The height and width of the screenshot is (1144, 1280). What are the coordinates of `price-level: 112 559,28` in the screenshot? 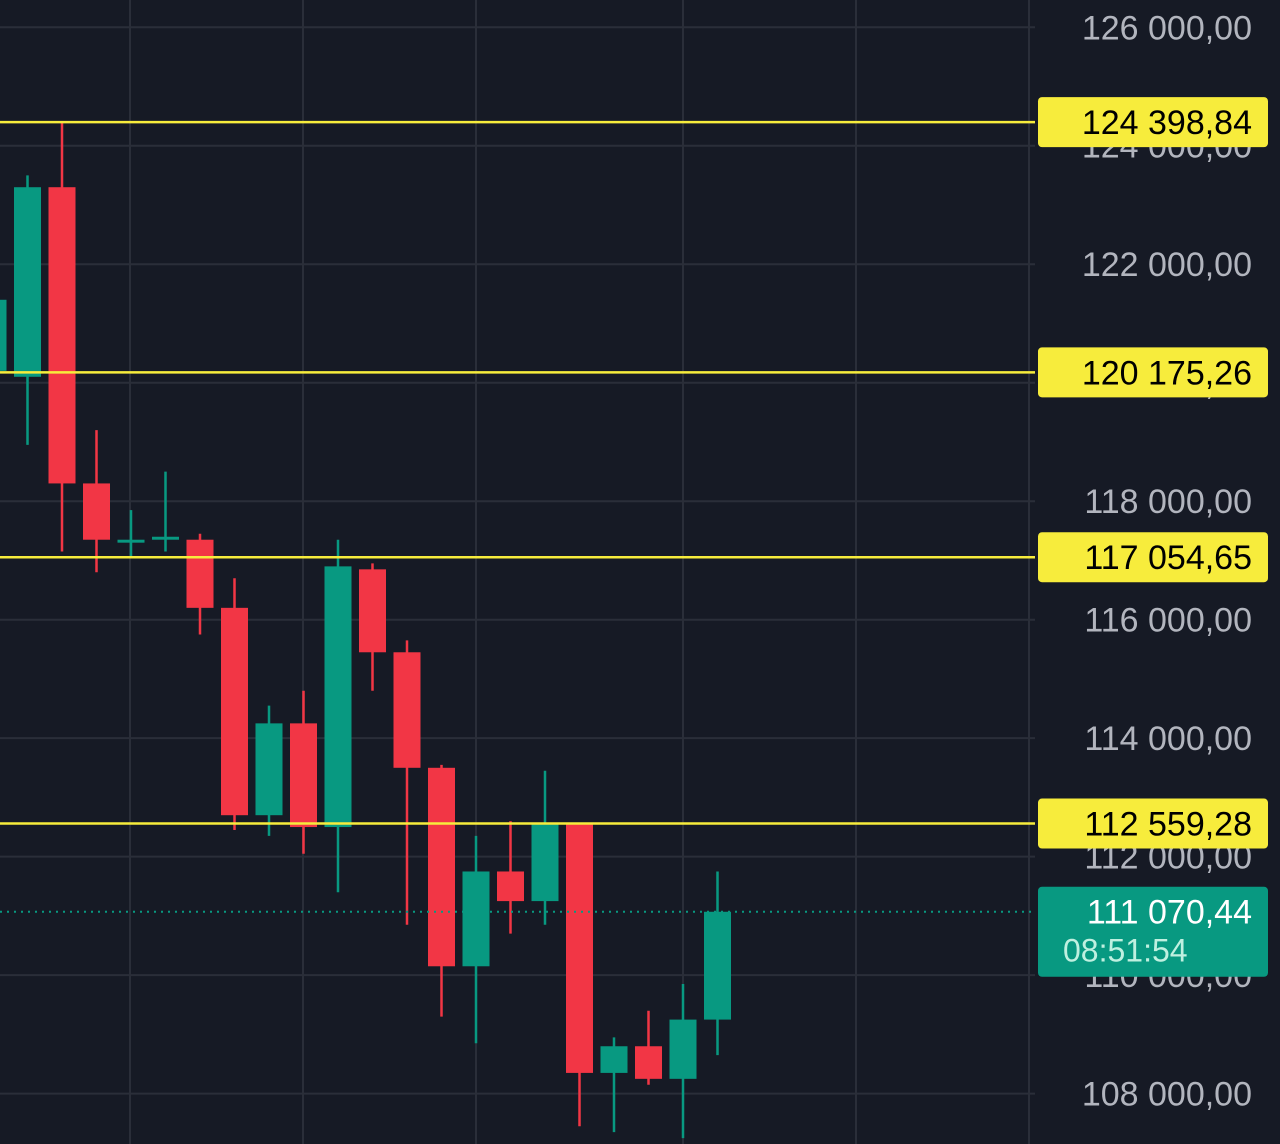 It's located at (634, 823).